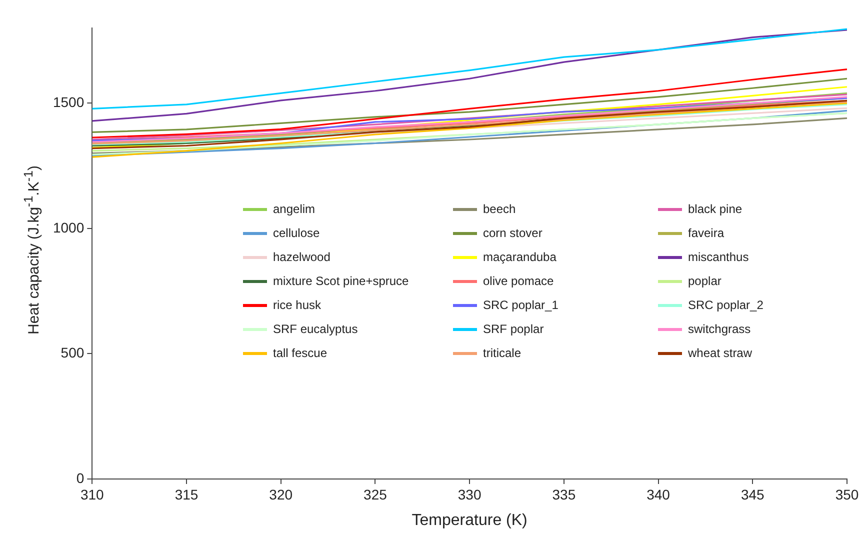 Image resolution: width=867 pixels, height=542 pixels. Describe the element at coordinates (715, 209) in the screenshot. I see `legend-label: black pine` at that location.